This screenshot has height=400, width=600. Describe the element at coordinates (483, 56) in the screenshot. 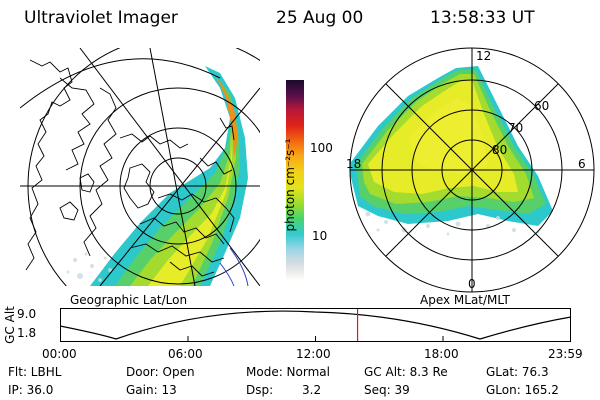

I see `mlt-label-12: 12` at that location.